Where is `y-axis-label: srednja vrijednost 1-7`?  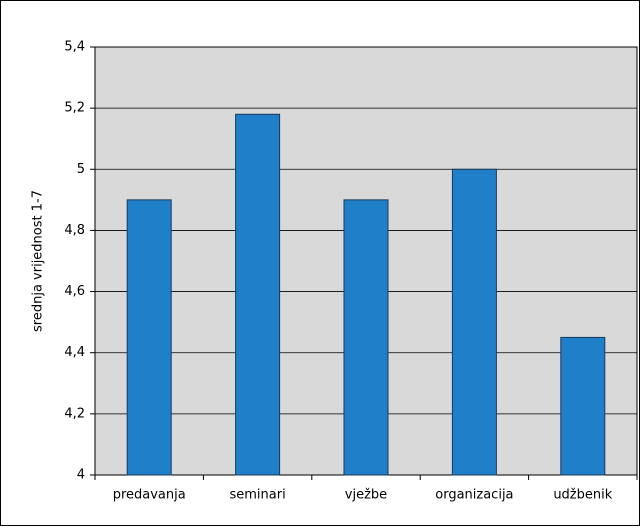 y-axis-label: srednja vrijednost 1-7 is located at coordinates (38, 261).